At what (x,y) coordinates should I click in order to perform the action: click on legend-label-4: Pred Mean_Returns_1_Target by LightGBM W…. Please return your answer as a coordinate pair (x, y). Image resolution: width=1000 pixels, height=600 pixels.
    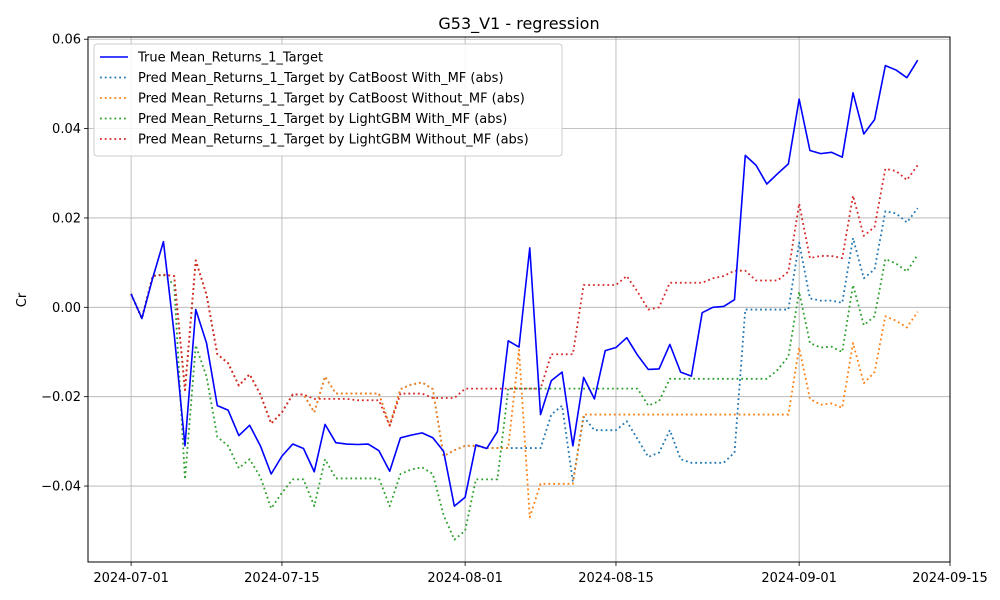
    Looking at the image, I should click on (322, 119).